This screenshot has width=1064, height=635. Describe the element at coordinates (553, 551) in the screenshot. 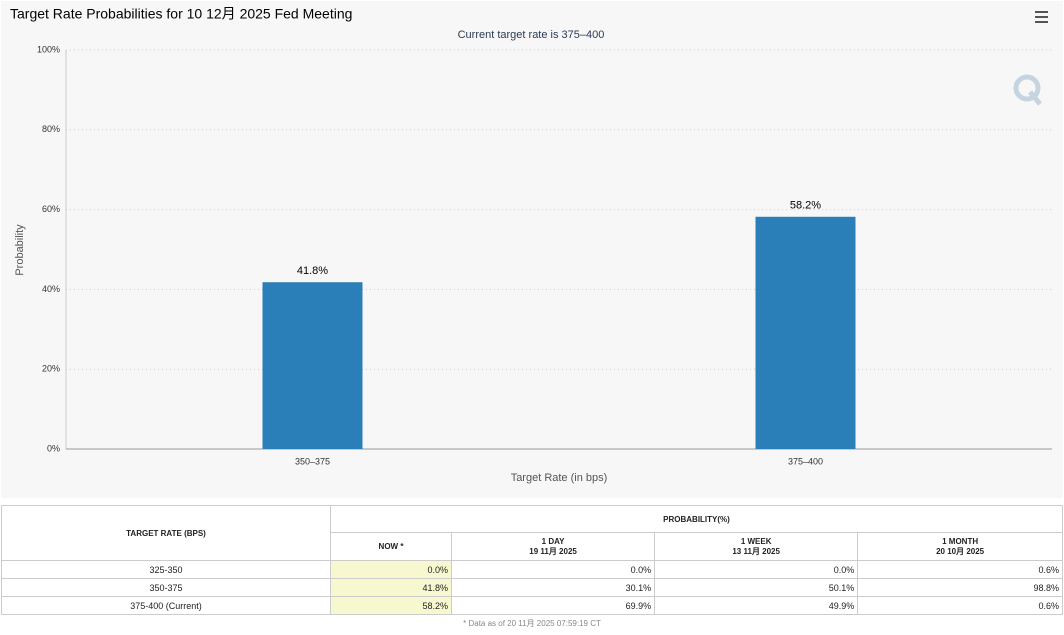

I see `column-date: 19 11月 2025` at that location.